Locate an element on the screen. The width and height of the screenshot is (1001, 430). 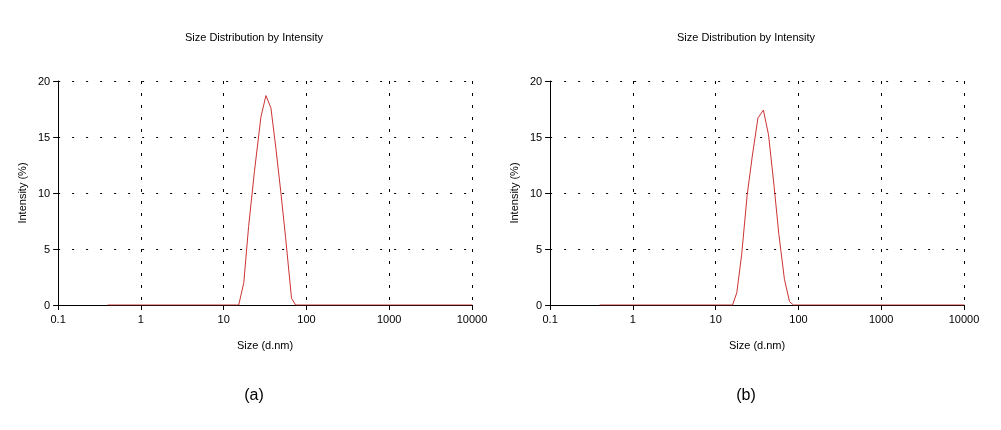
text: (b) is located at coordinates (746, 394).